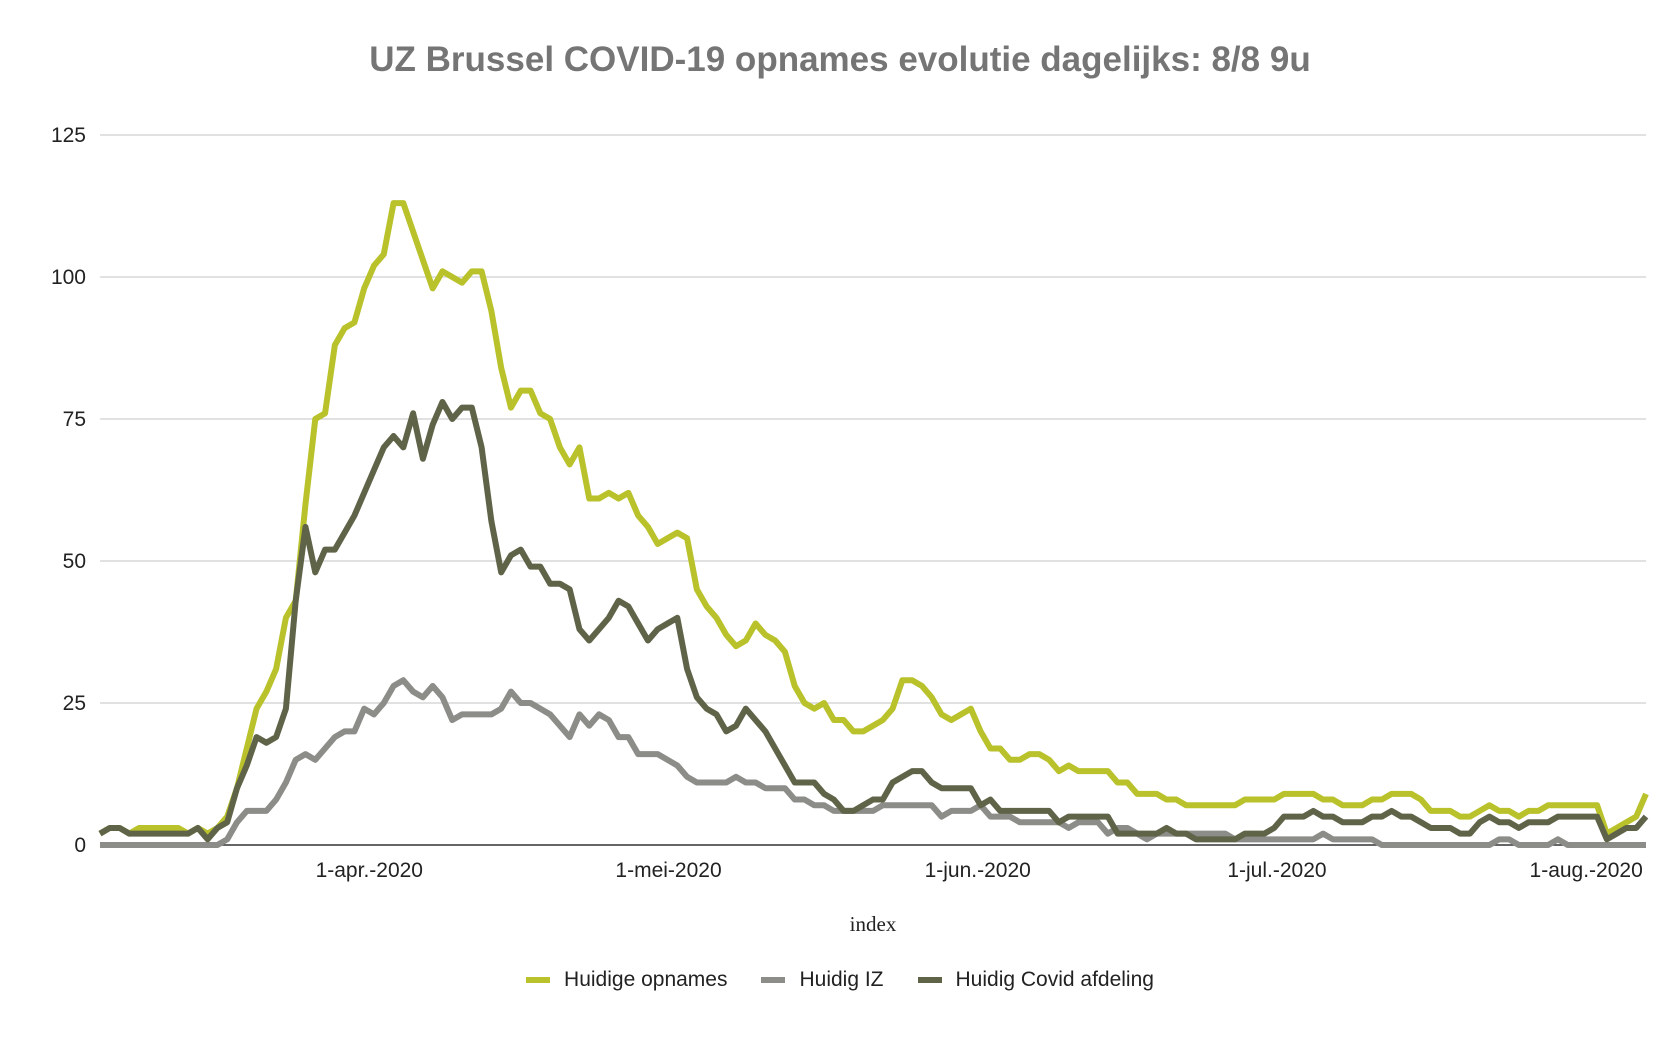 This screenshot has height=1044, width=1680. What do you see at coordinates (1276, 870) in the screenshot?
I see `x-tick-label: 1-jul.-2020` at bounding box center [1276, 870].